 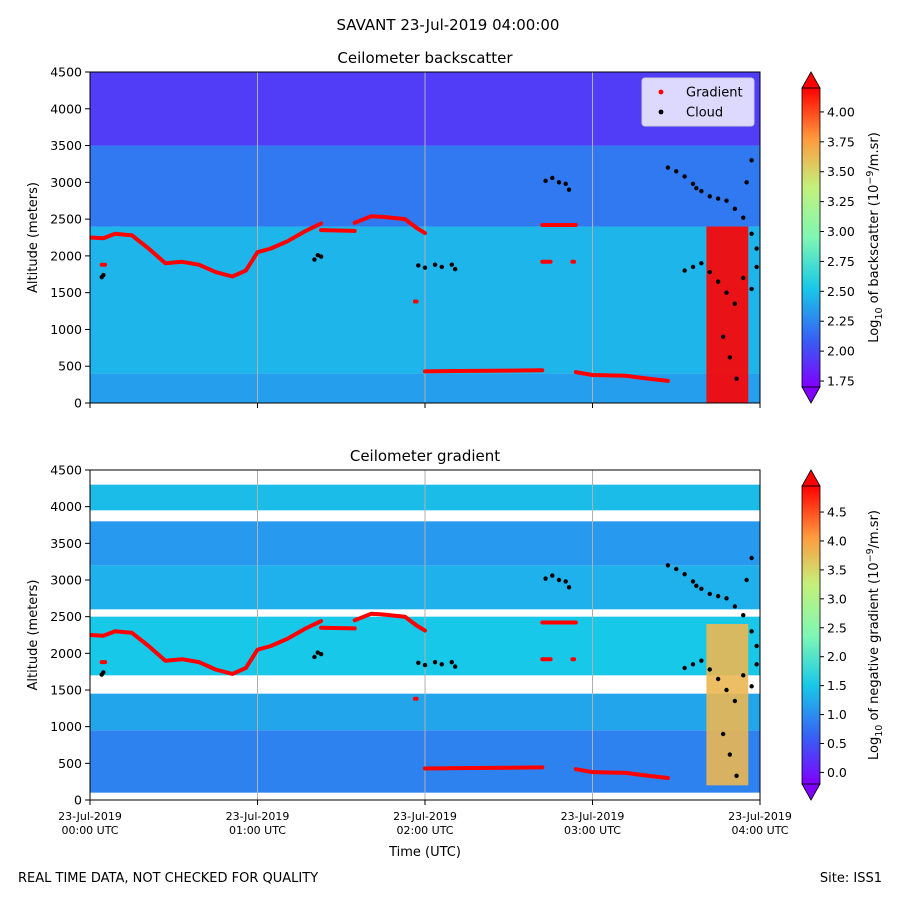 I want to click on colorbar-tick-label: 2.25, so click(x=841, y=321).